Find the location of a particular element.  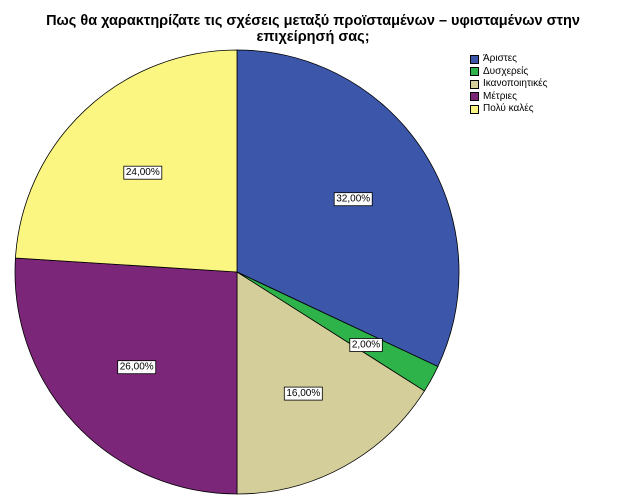

data-label: 2,00% is located at coordinates (366, 345).